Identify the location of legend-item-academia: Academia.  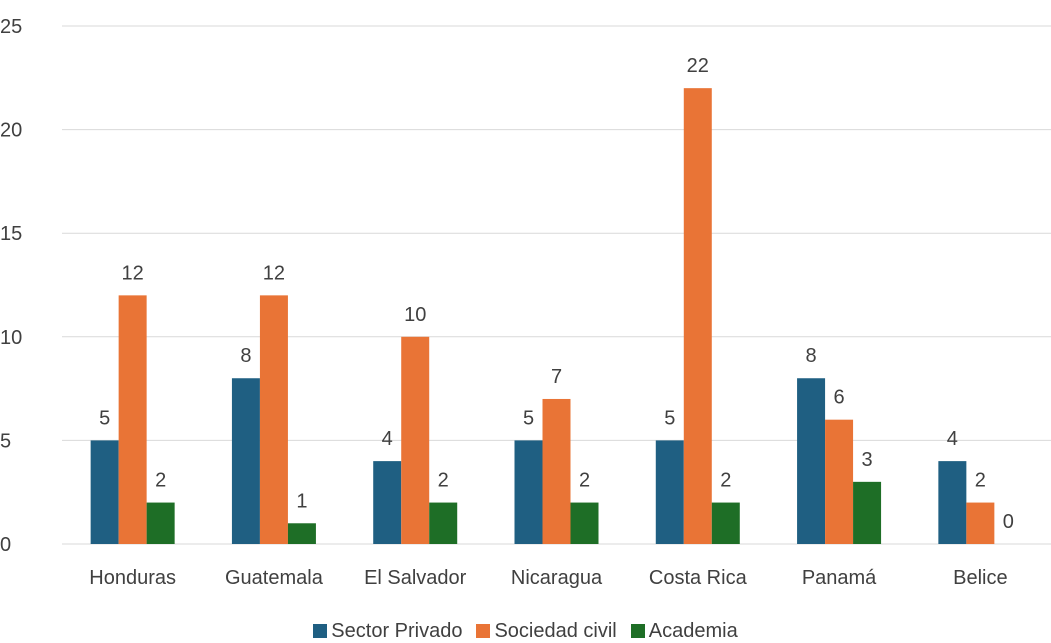
(684, 631).